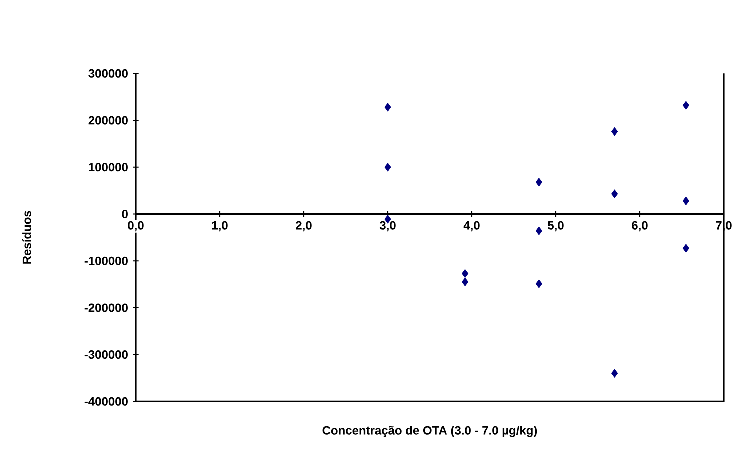  I want to click on y-tick-label: -100000, so click(106, 261).